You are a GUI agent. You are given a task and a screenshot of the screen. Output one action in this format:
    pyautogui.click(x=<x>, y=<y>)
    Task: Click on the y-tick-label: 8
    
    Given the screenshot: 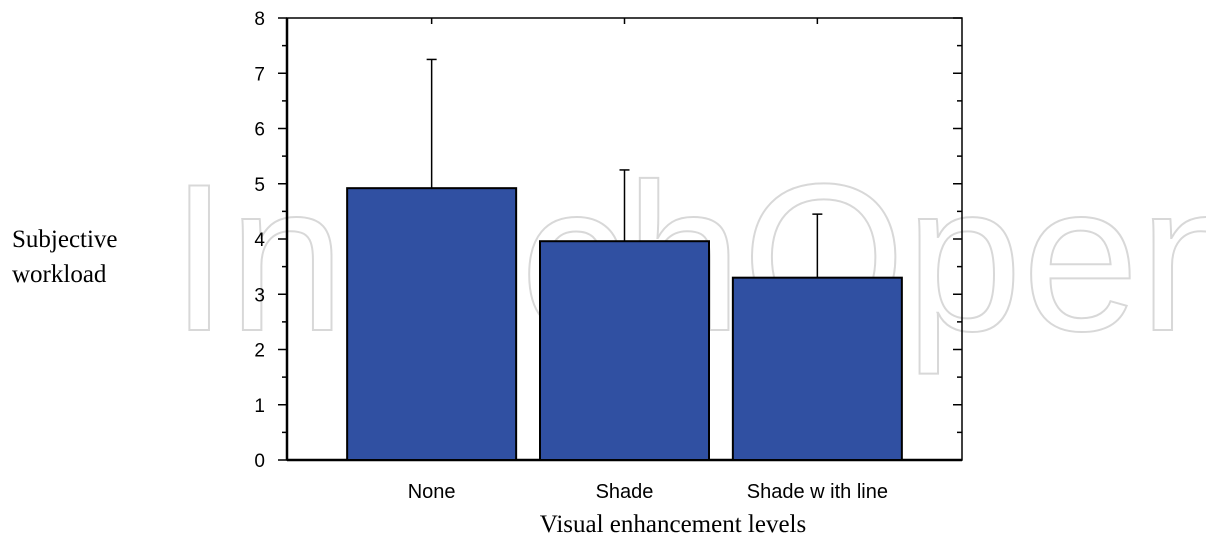 What is the action you would take?
    pyautogui.click(x=259, y=19)
    